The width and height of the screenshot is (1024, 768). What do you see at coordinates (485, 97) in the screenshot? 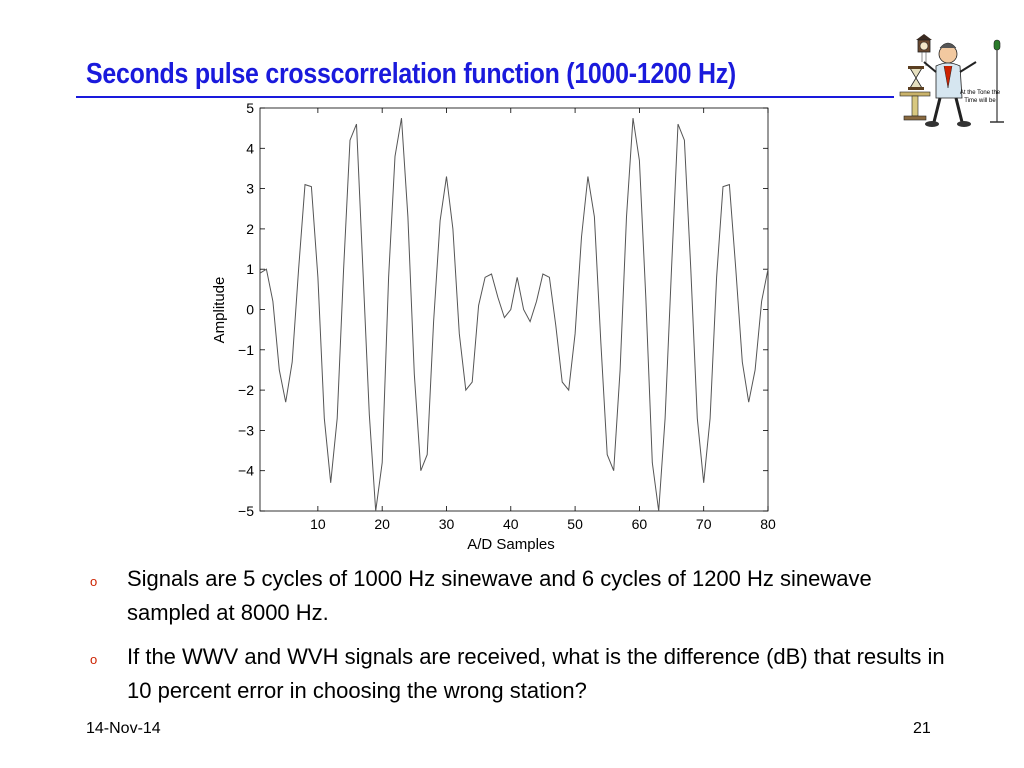
I see `title-underline` at bounding box center [485, 97].